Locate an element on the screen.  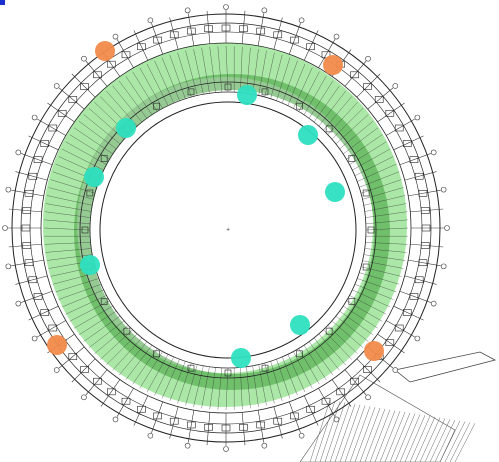
ramp is located at coordinates (445, 367).